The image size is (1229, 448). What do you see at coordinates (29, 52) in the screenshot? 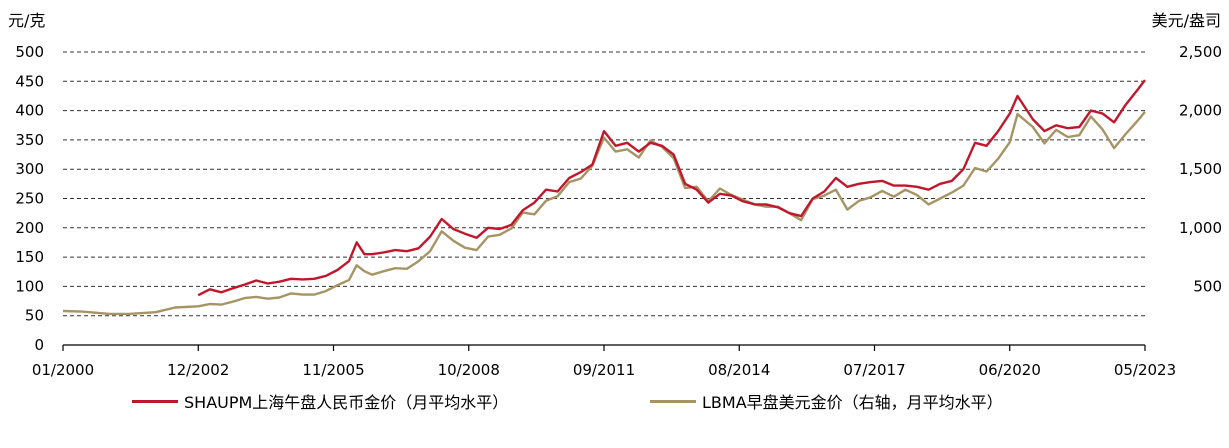
I see `left-tick-label: 500` at bounding box center [29, 52].